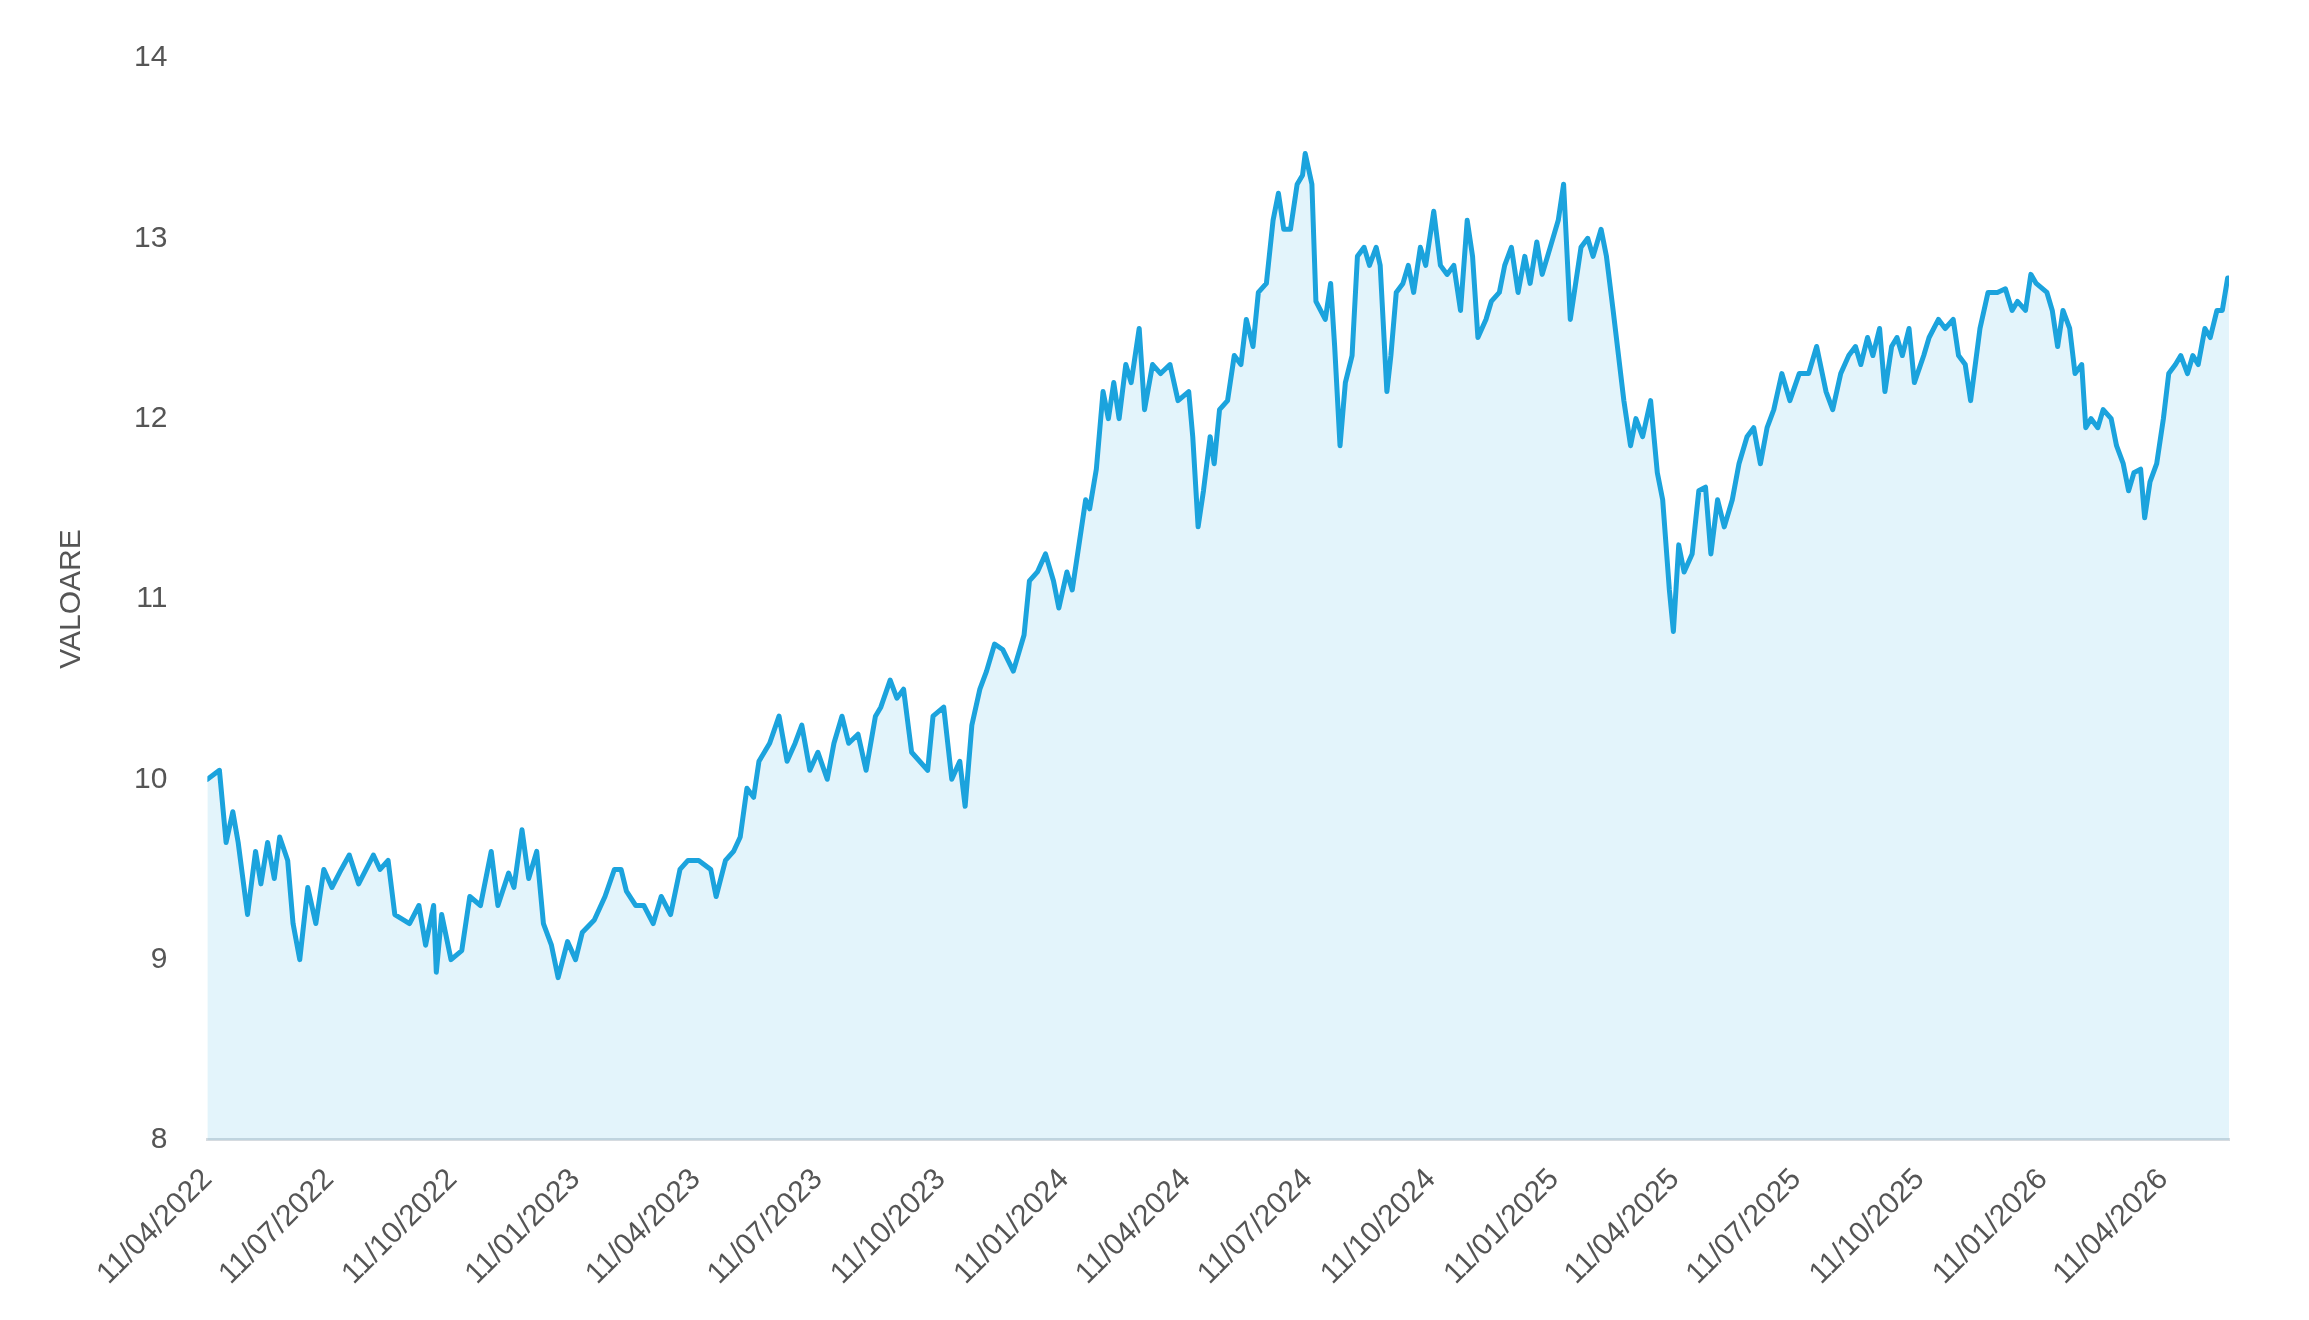  I want to click on y-tick-label: 14, so click(150, 56).